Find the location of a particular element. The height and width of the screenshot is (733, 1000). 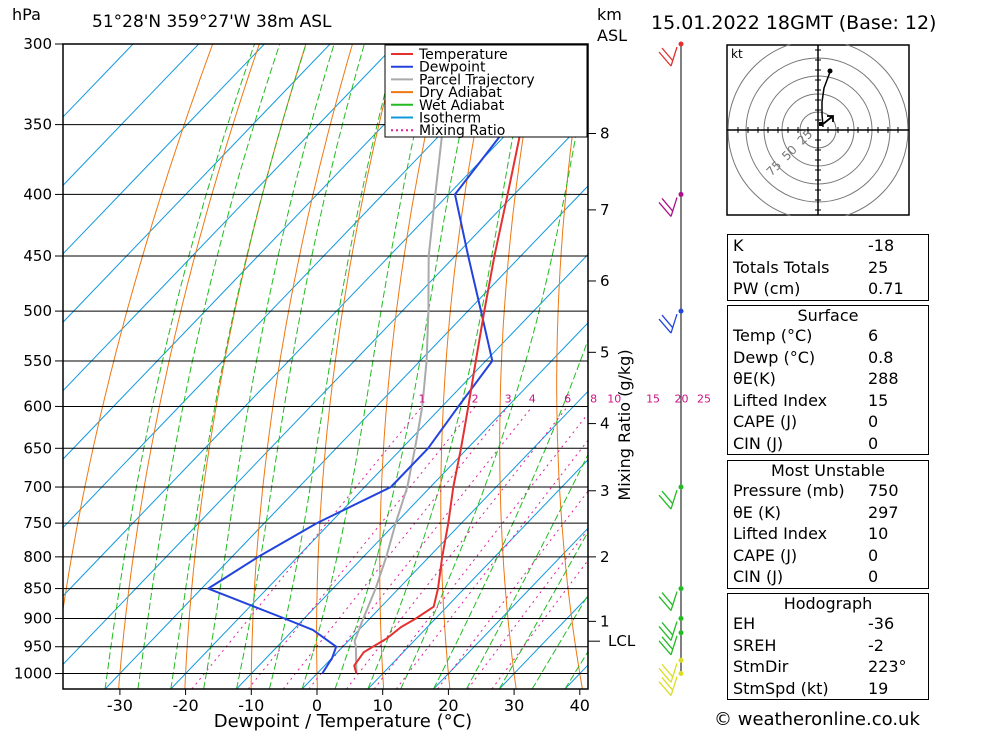

hodograph-origin-marker is located at coordinates (821, 124).